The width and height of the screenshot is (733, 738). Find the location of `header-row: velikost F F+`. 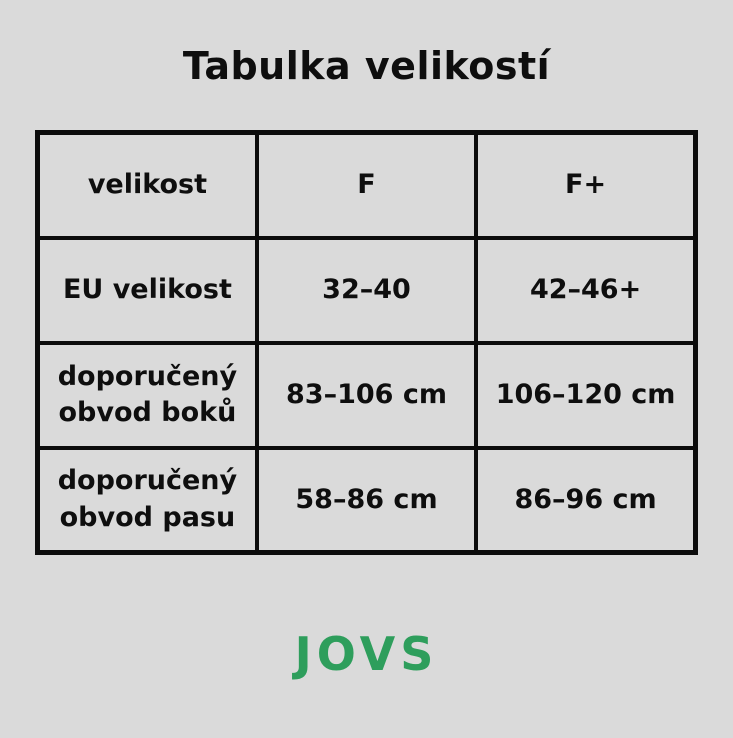

header-row: velikost F F+ is located at coordinates (366, 185).